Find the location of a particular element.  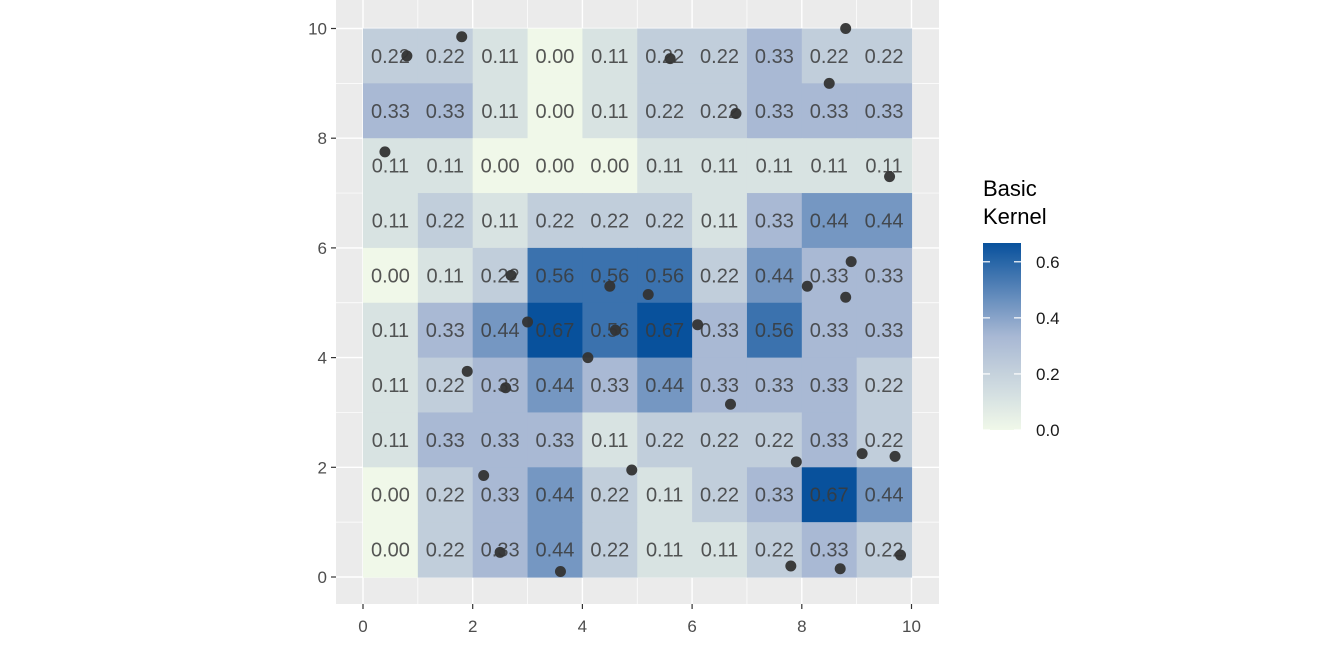

y-axis-tick-label: 0 is located at coordinates (322, 577).